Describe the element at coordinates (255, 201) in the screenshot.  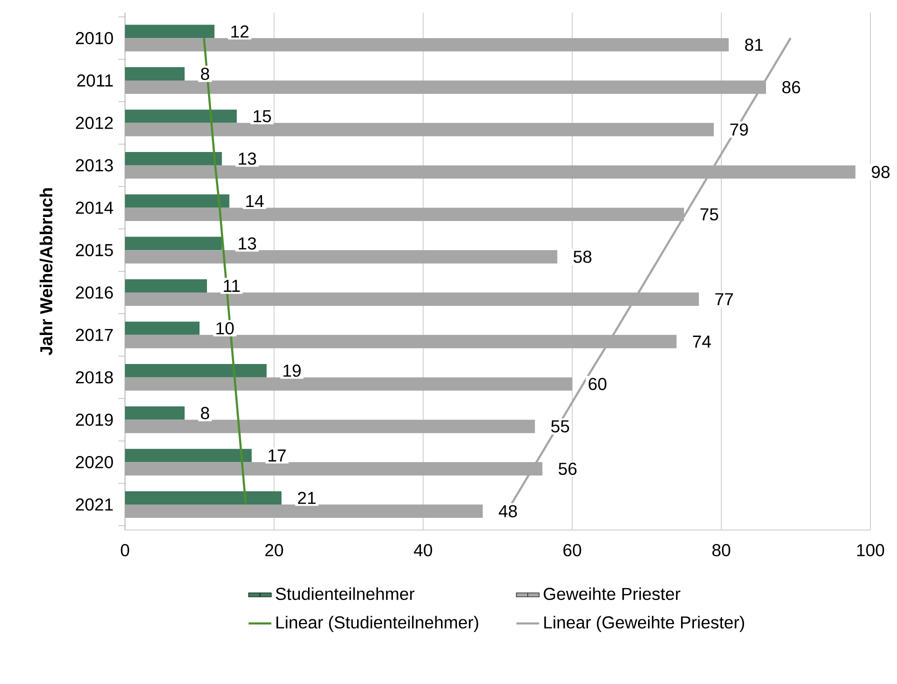
I see `data-label: 14` at that location.